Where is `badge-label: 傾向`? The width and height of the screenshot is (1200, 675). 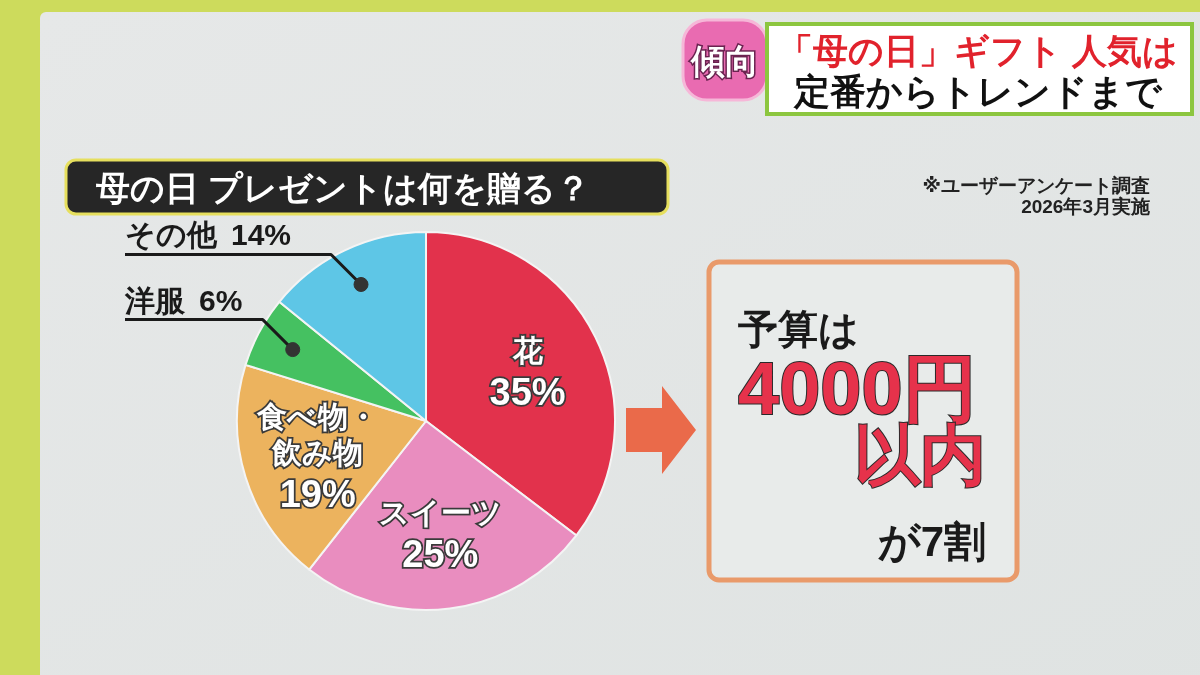 badge-label: 傾向 is located at coordinates (725, 61).